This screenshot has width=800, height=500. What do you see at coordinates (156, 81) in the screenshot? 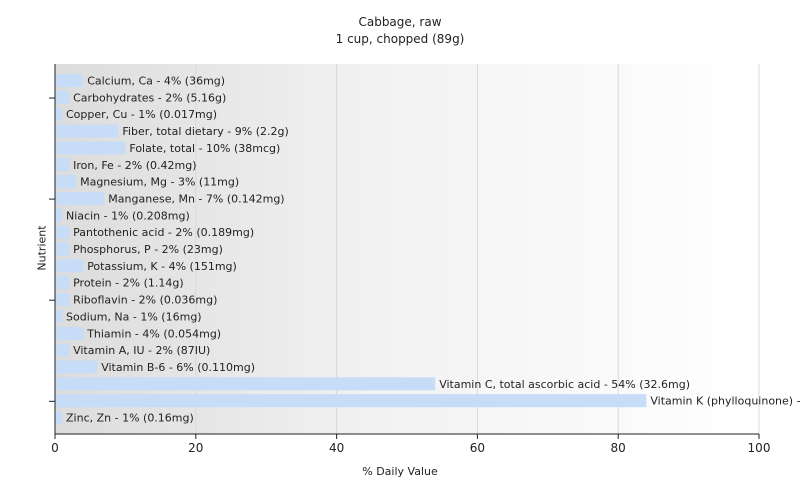
I see `bar-label-0: Calcium, Ca - 4% (36mg)` at bounding box center [156, 81].